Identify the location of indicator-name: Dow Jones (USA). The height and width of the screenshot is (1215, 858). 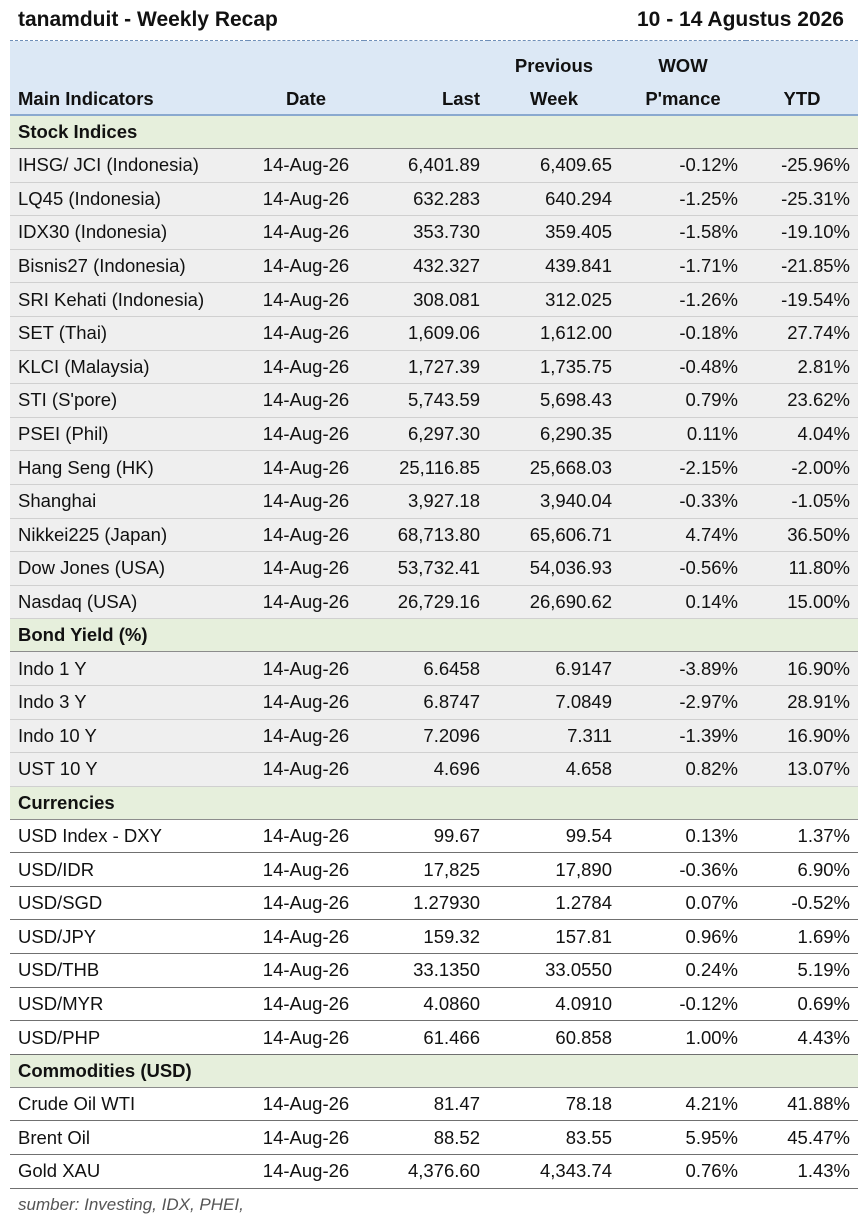
(129, 568).